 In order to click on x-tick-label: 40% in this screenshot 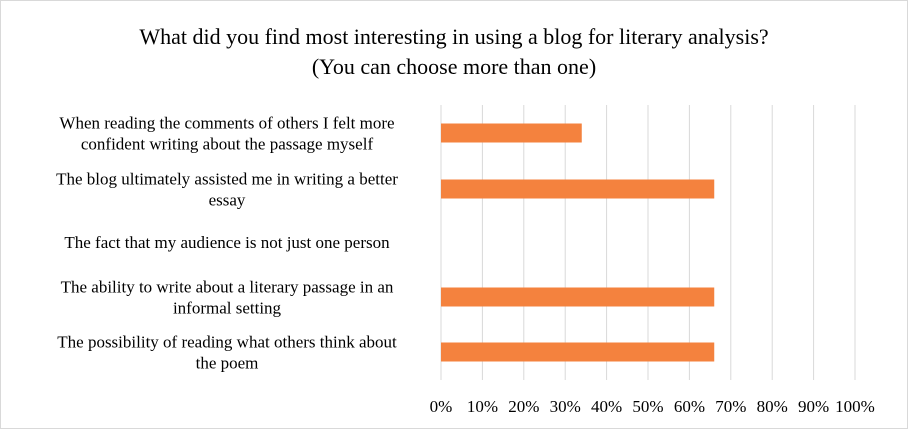, I will do `click(606, 406)`.